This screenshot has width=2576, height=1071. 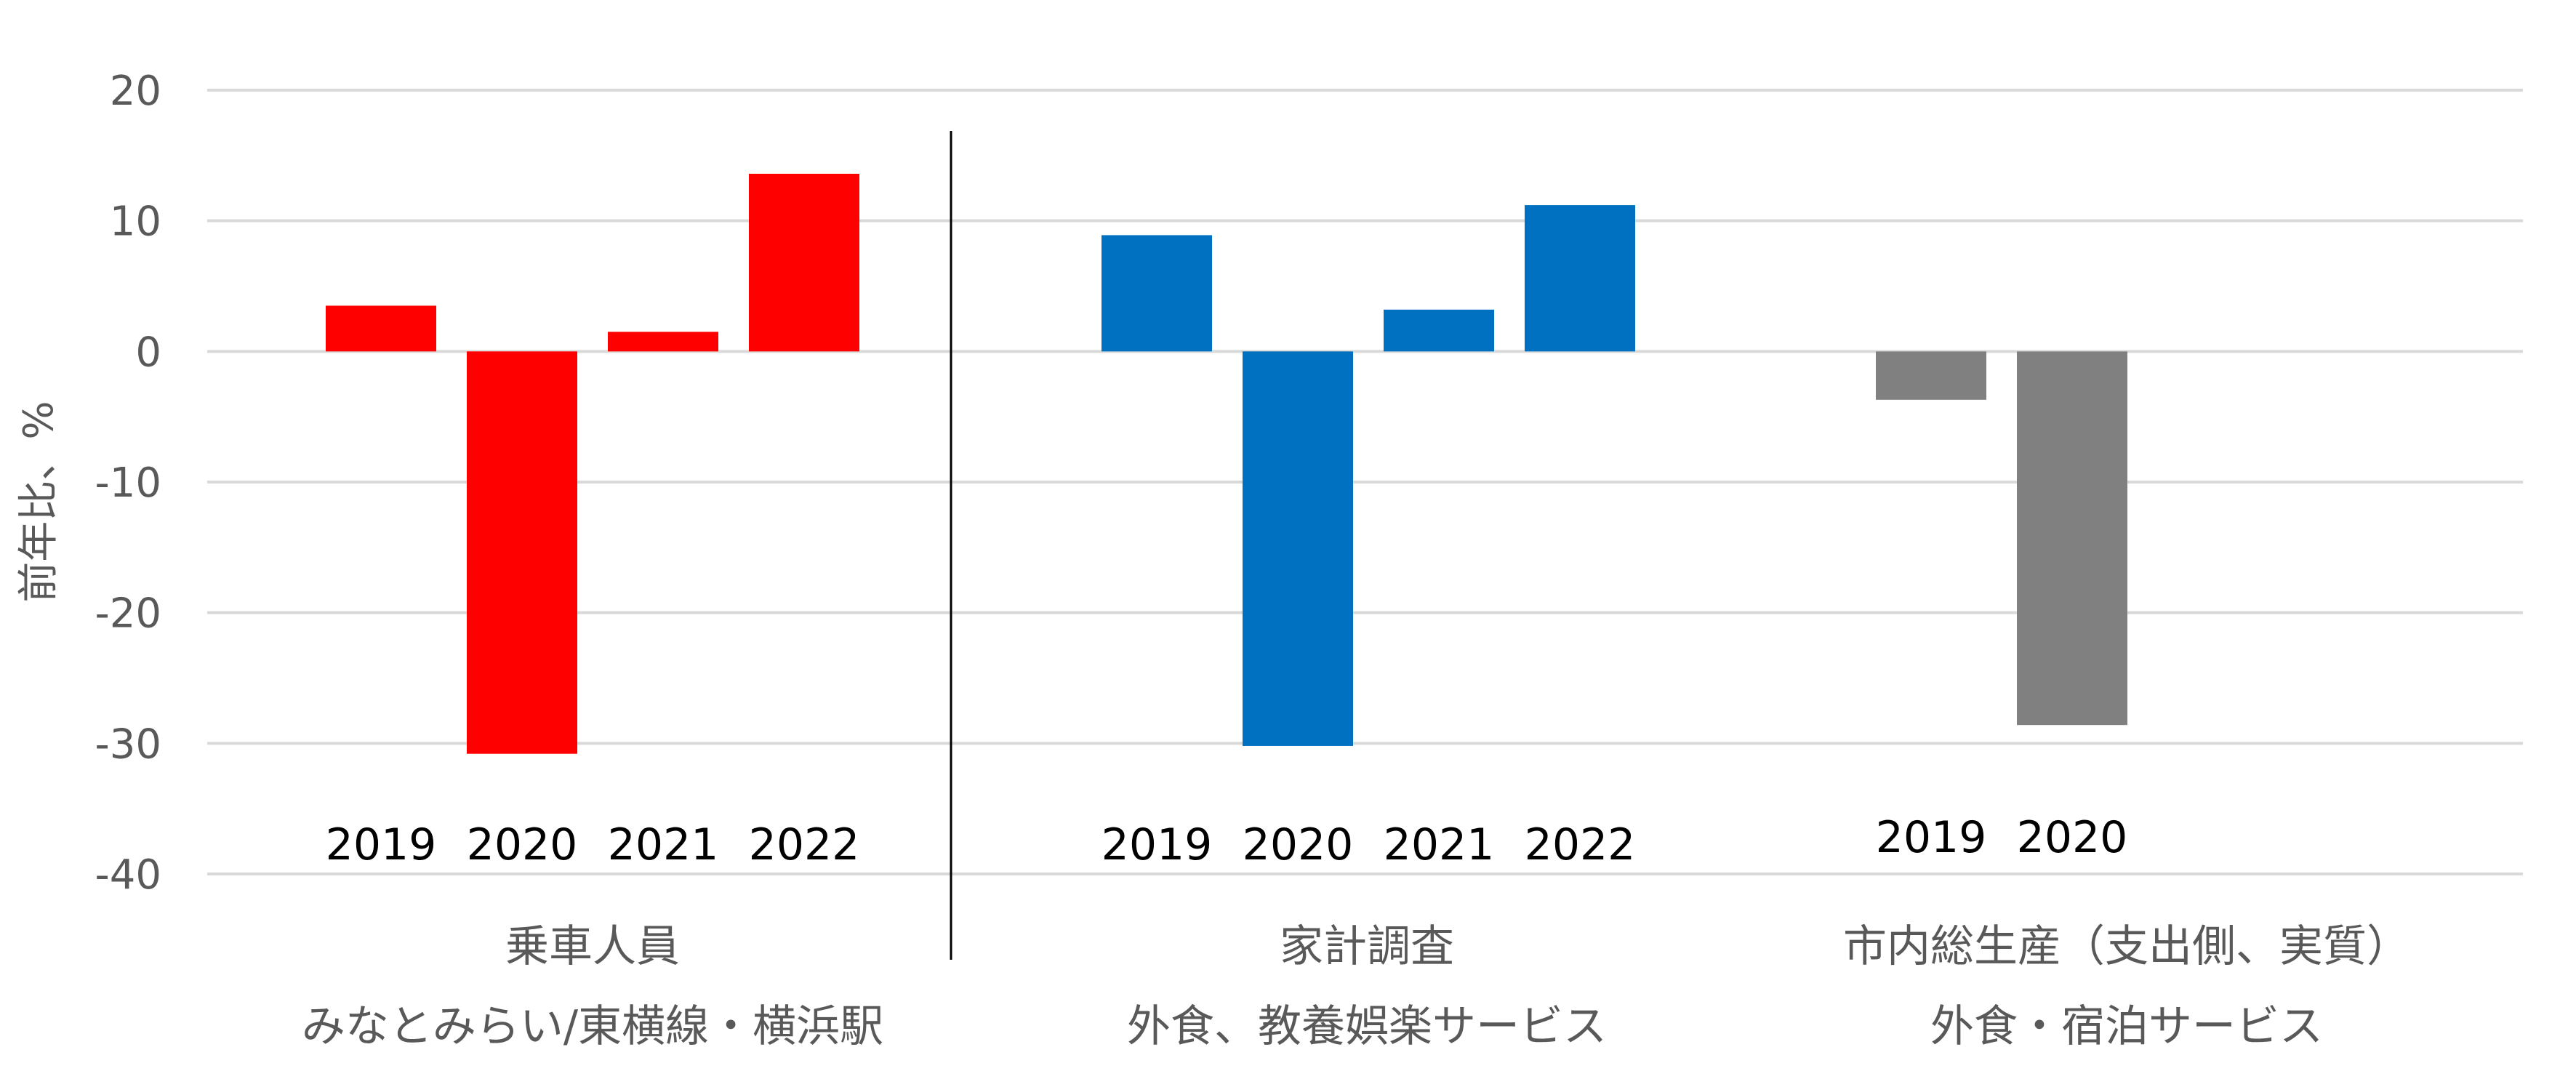 What do you see at coordinates (135, 91) in the screenshot?
I see `y-tick-label: 20` at bounding box center [135, 91].